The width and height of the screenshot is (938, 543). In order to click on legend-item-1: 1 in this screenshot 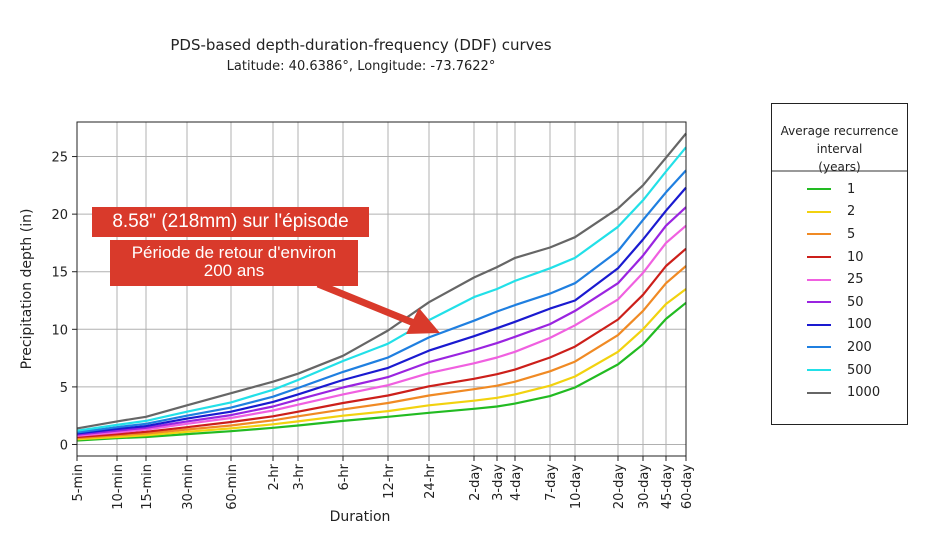, I will do `click(839, 189)`.